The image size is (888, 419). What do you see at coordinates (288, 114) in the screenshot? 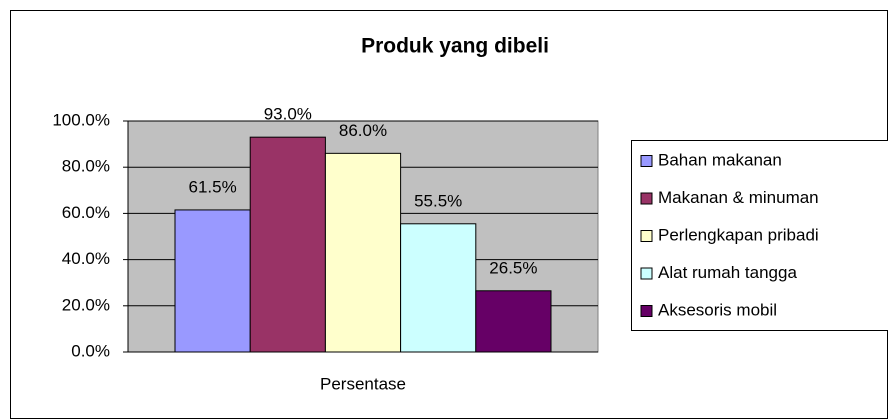
I see `data-label: 93.0%` at bounding box center [288, 114].